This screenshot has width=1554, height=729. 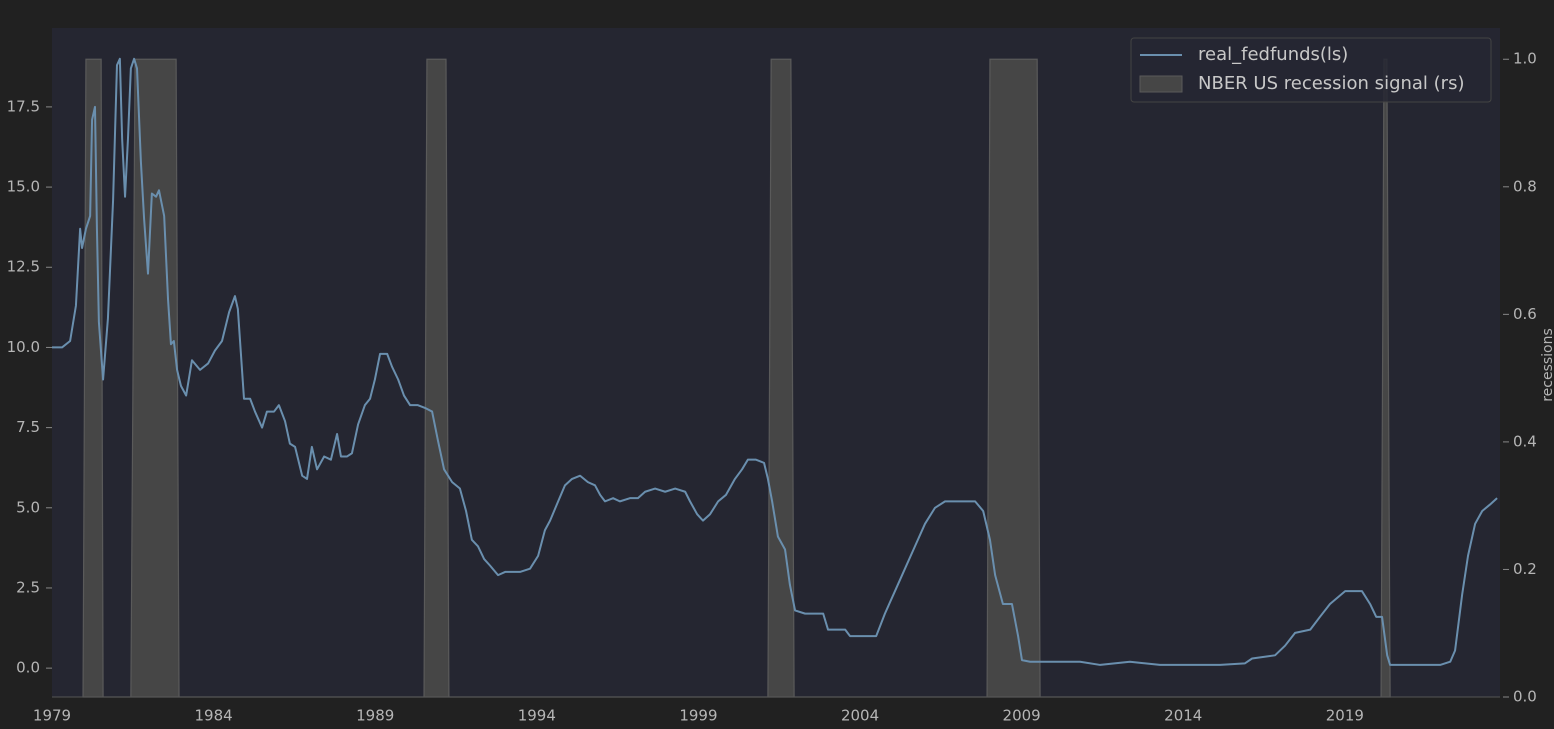 What do you see at coordinates (698, 716) in the screenshot?
I see `x-tick-label: 1999` at bounding box center [698, 716].